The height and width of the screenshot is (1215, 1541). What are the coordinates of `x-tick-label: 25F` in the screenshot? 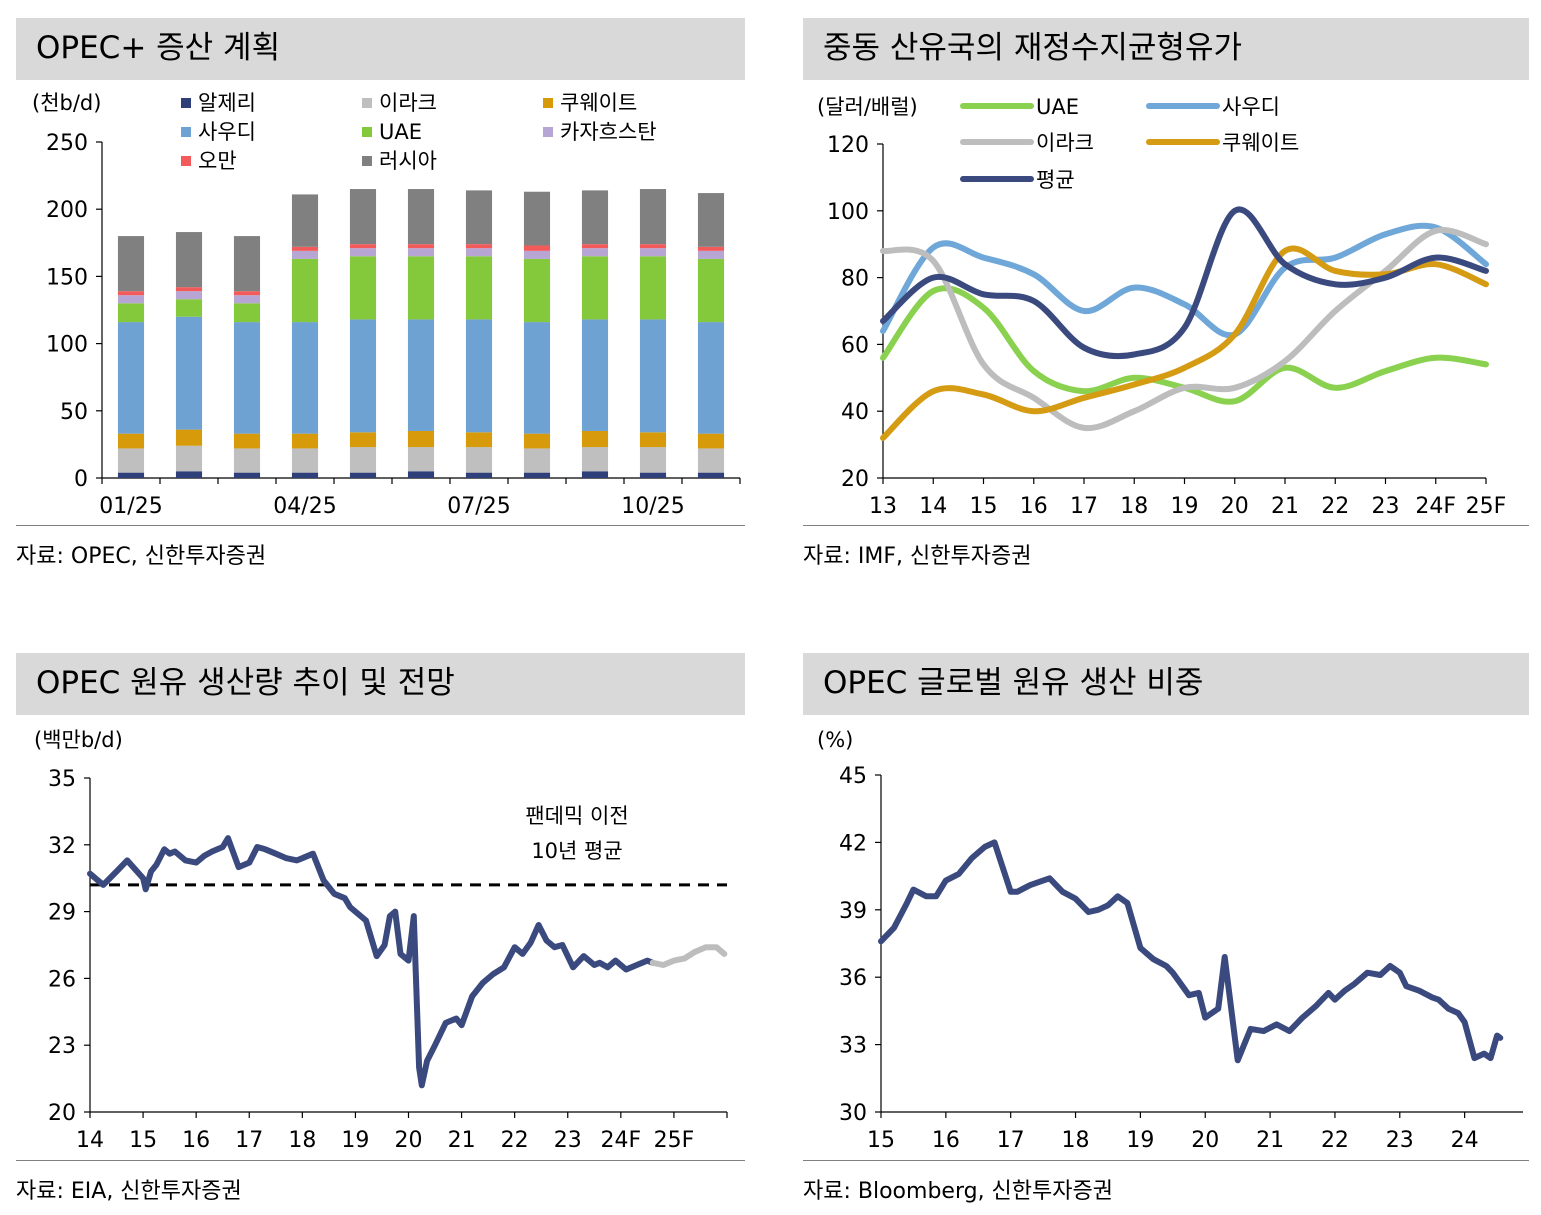 It's located at (1486, 506).